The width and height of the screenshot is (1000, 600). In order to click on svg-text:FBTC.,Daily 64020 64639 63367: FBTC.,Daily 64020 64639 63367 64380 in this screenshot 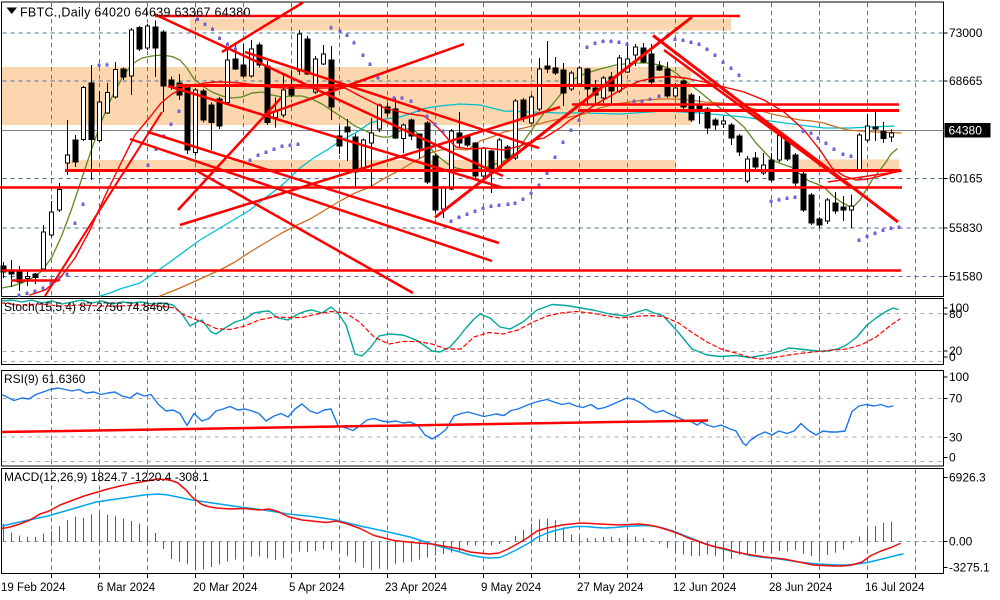, I will do `click(135, 13)`.